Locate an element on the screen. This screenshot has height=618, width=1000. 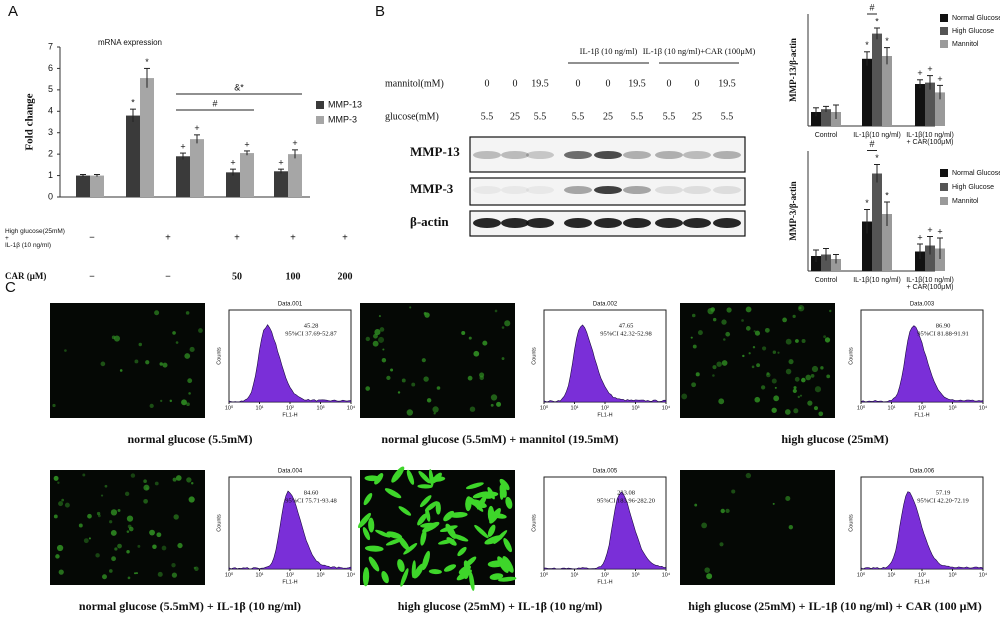
condition-value: + is located at coordinates (293, 237).